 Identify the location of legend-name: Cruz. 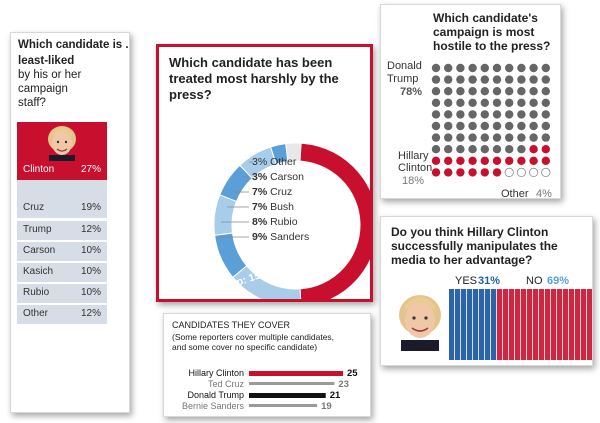
(281, 192).